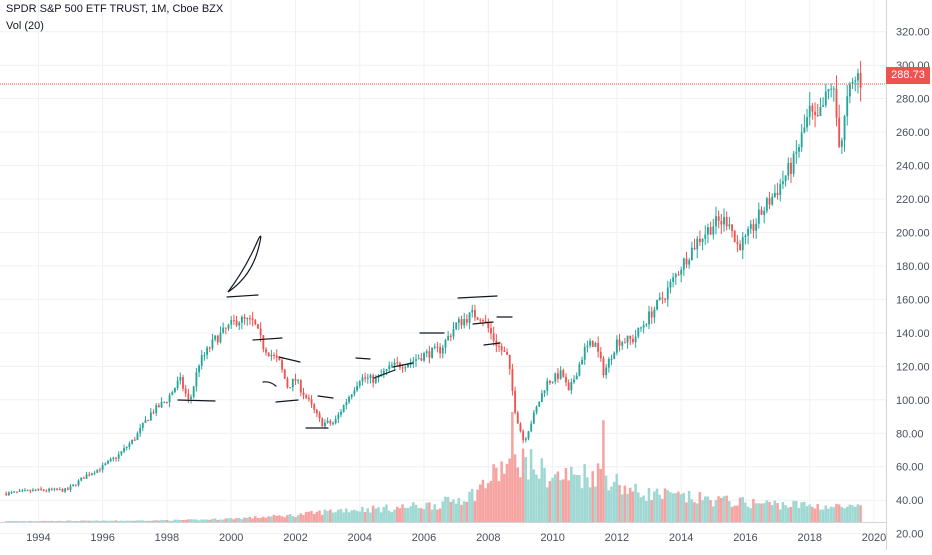  Describe the element at coordinates (745, 538) in the screenshot. I see `x-tick-label: 2016` at that location.